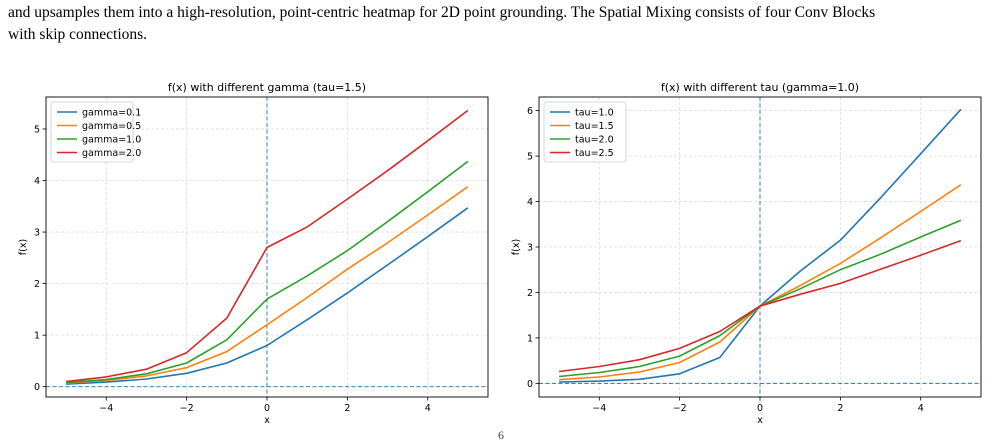  Describe the element at coordinates (111, 139) in the screenshot. I see `legend-label-2: gamma=1.0` at that location.